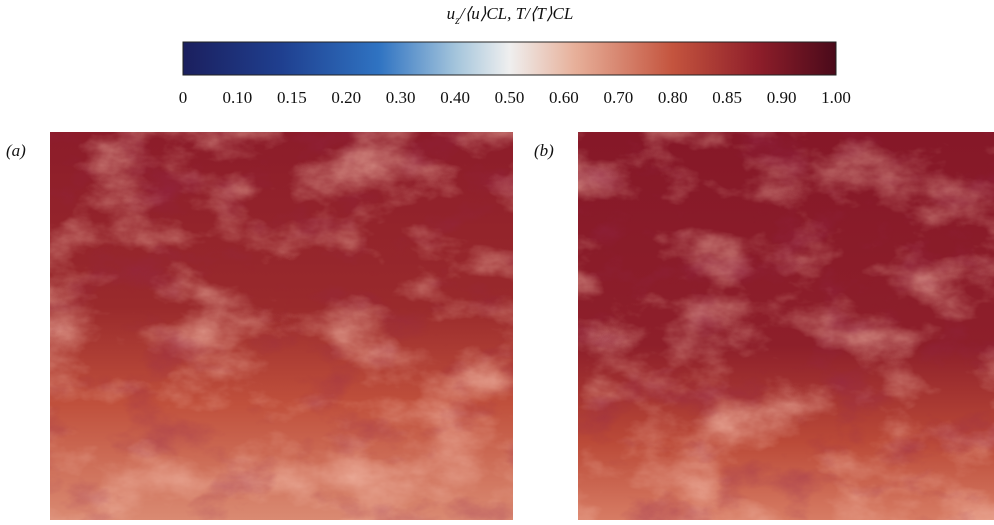  What do you see at coordinates (509, 58) in the screenshot?
I see `colorbar` at bounding box center [509, 58].